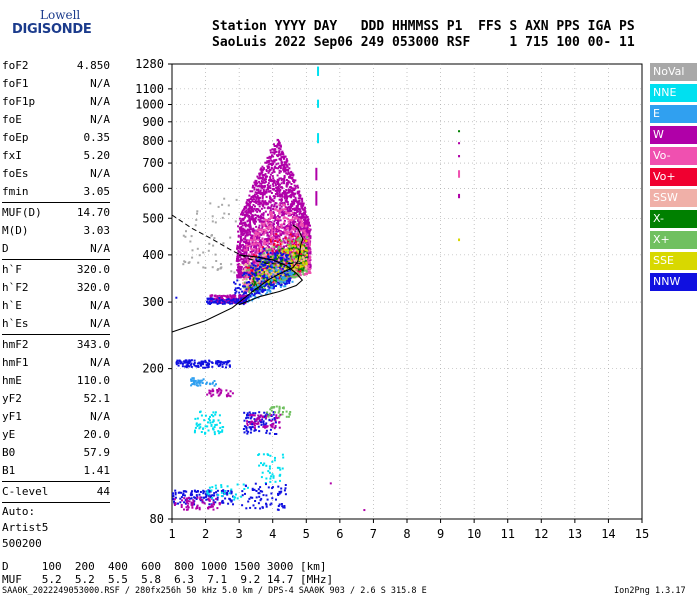 This screenshot has width=700, height=600. Describe the element at coordinates (15, 137) in the screenshot. I see `param-label: foEp` at that location.